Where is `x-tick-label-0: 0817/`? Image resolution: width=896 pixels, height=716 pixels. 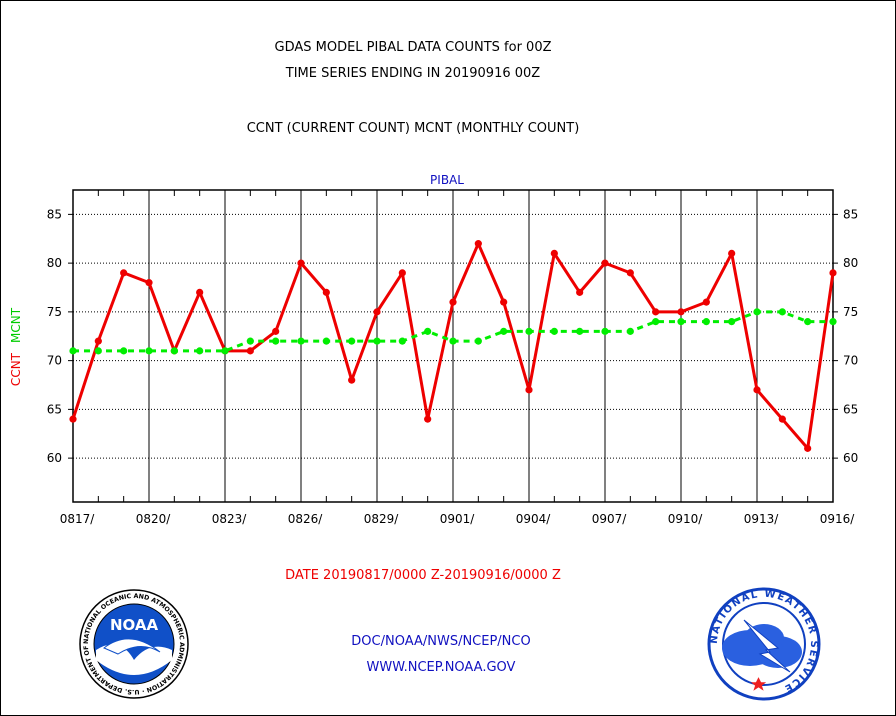
x-tick-label-0: 0817/ is located at coordinates (78, 519).